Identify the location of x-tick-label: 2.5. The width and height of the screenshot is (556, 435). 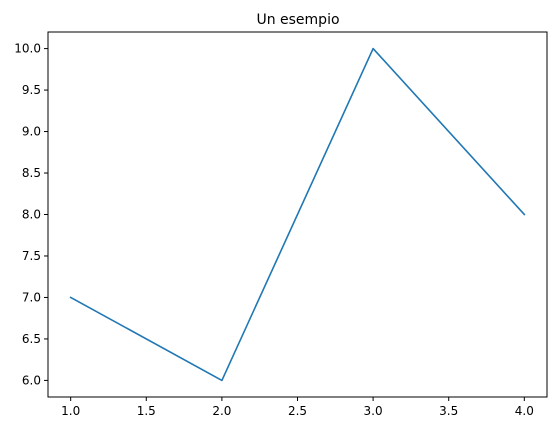
(297, 411).